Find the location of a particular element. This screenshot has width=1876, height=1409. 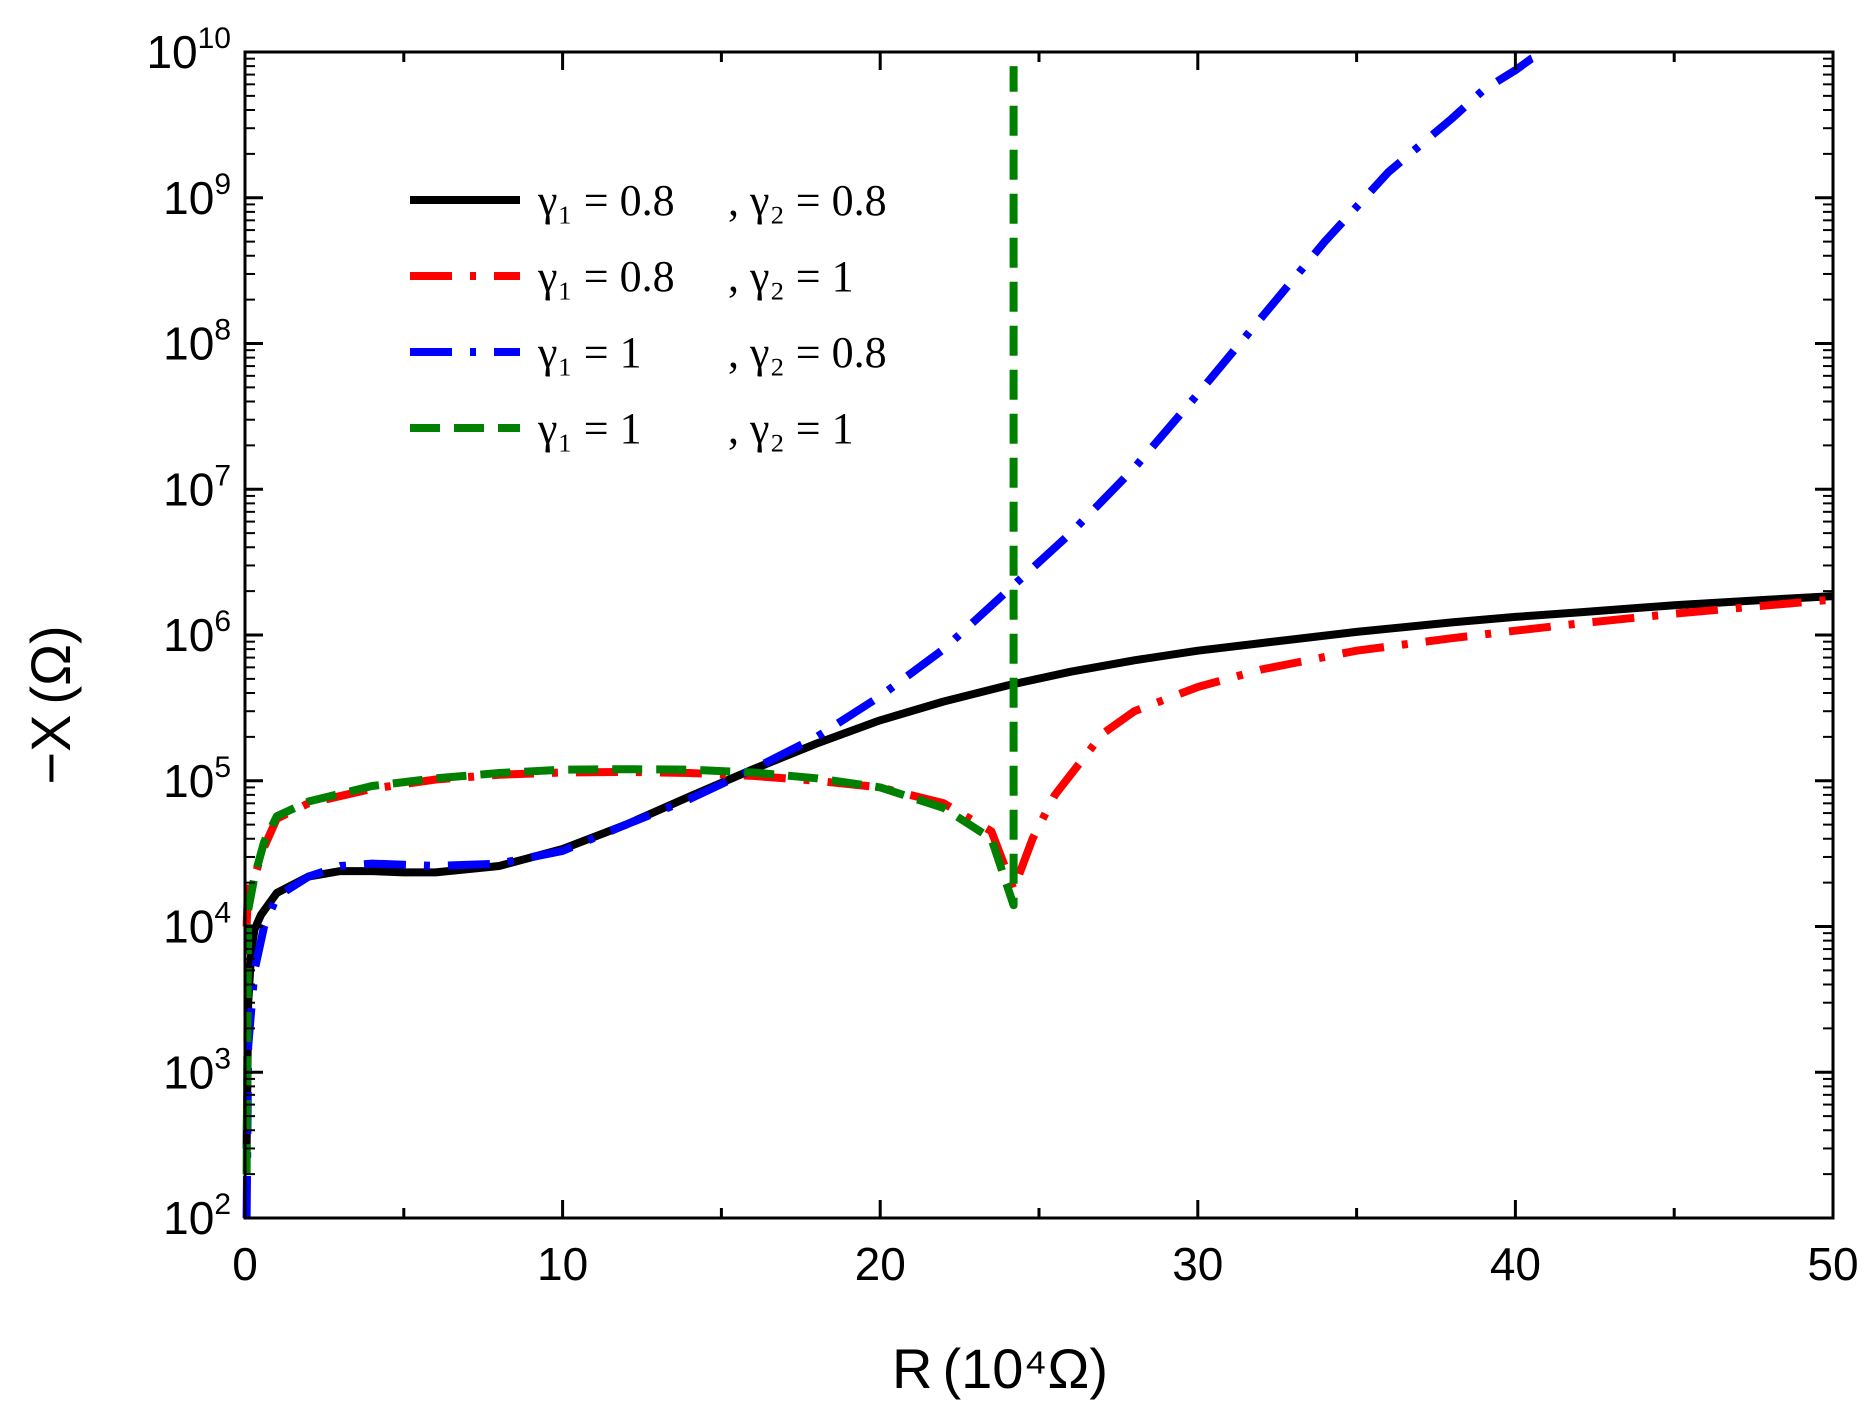

x-axis-label: R is located at coordinates (912, 1368).